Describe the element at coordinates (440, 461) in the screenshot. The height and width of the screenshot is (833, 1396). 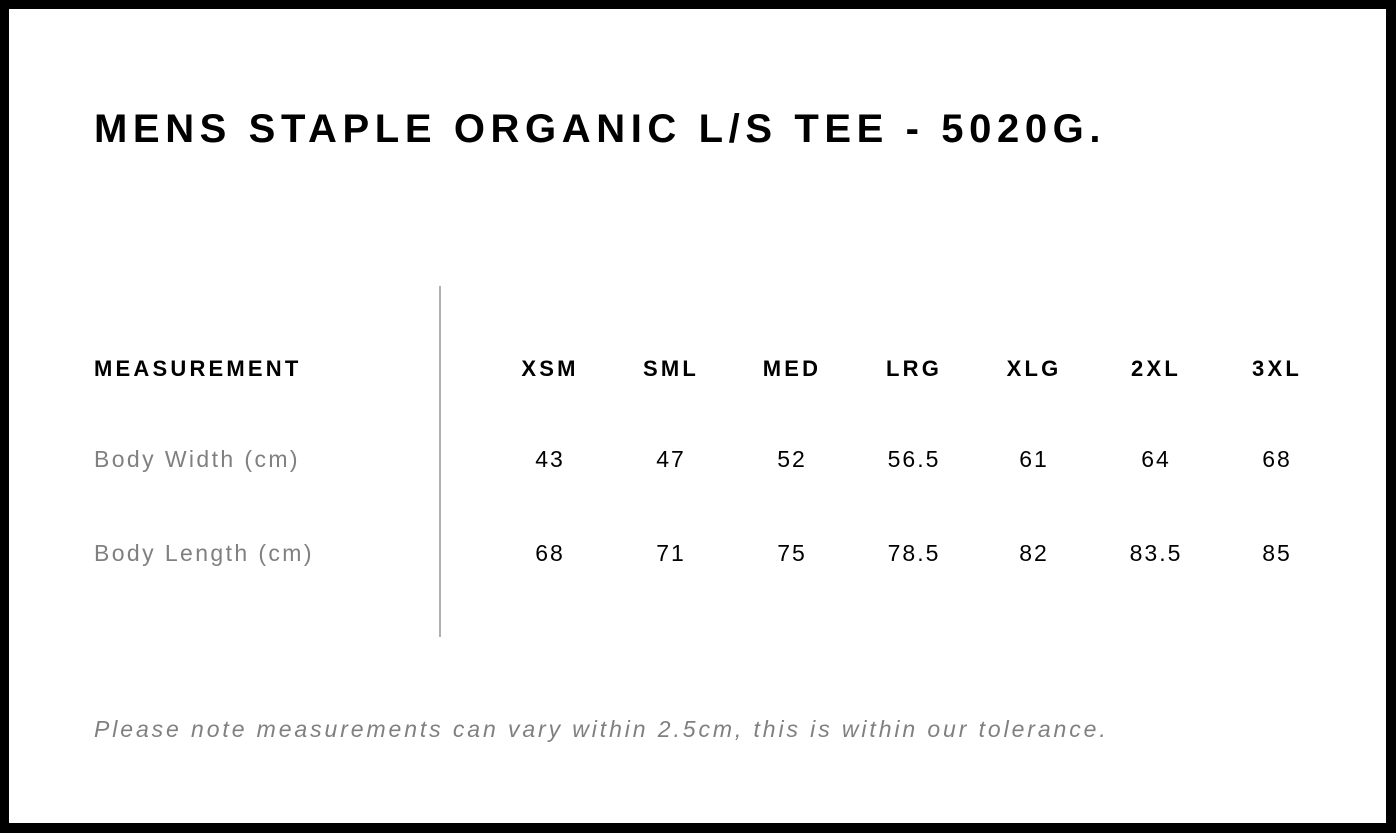
I see `column-divider` at that location.